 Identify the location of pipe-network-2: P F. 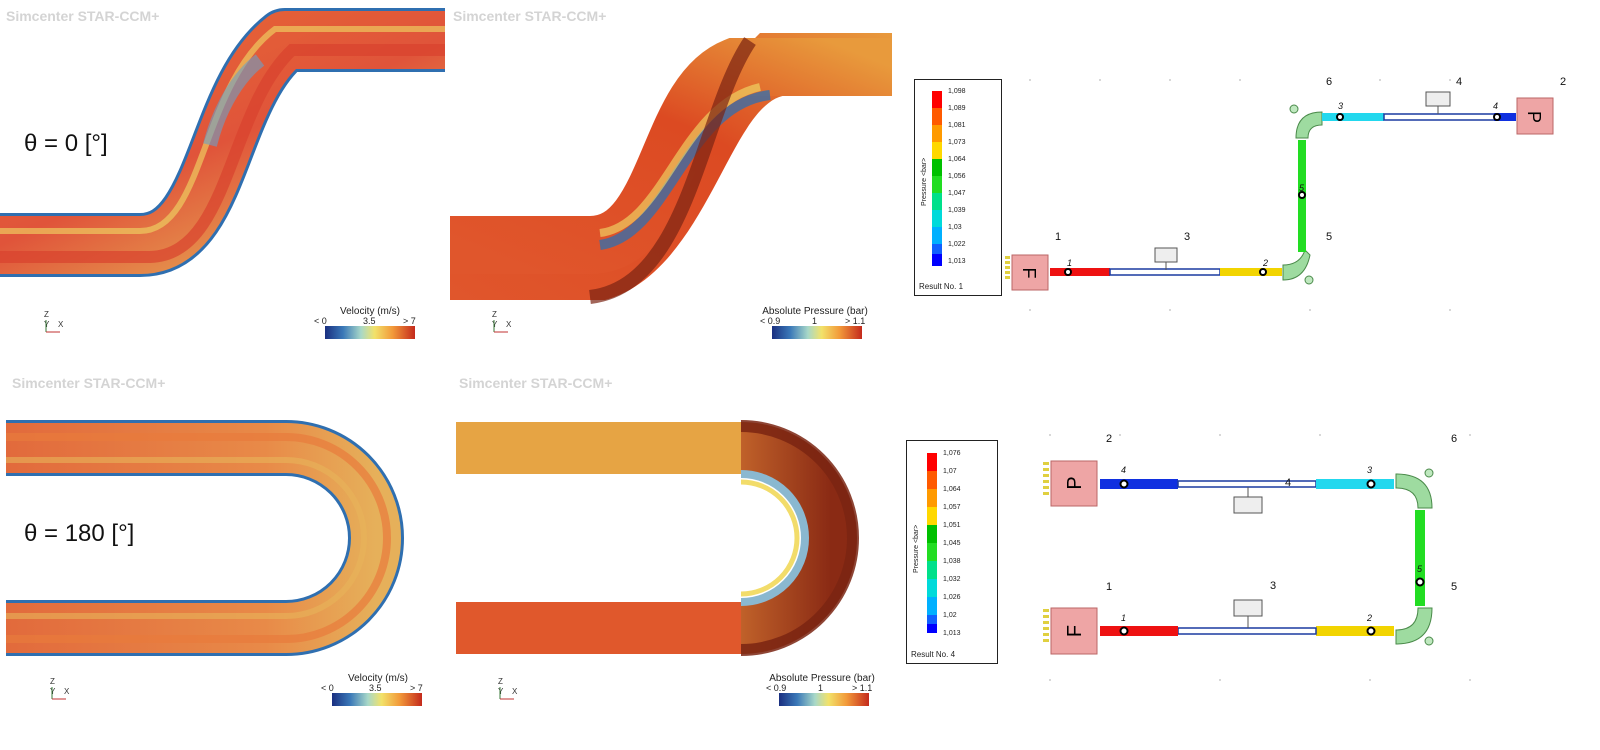
(1257, 557).